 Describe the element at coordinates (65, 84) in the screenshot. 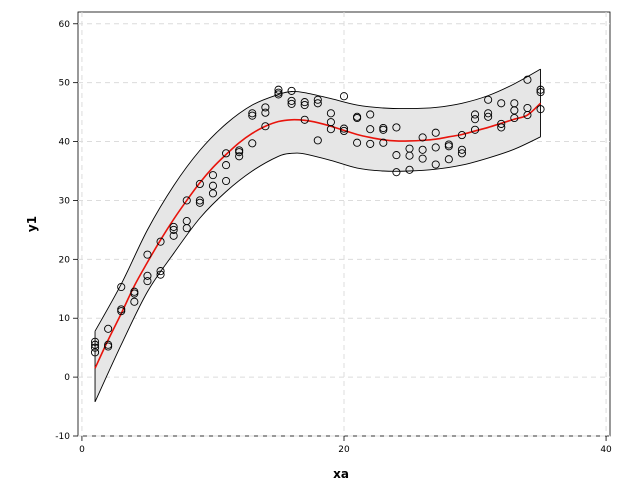

I see `y-tick-label: 50` at that location.